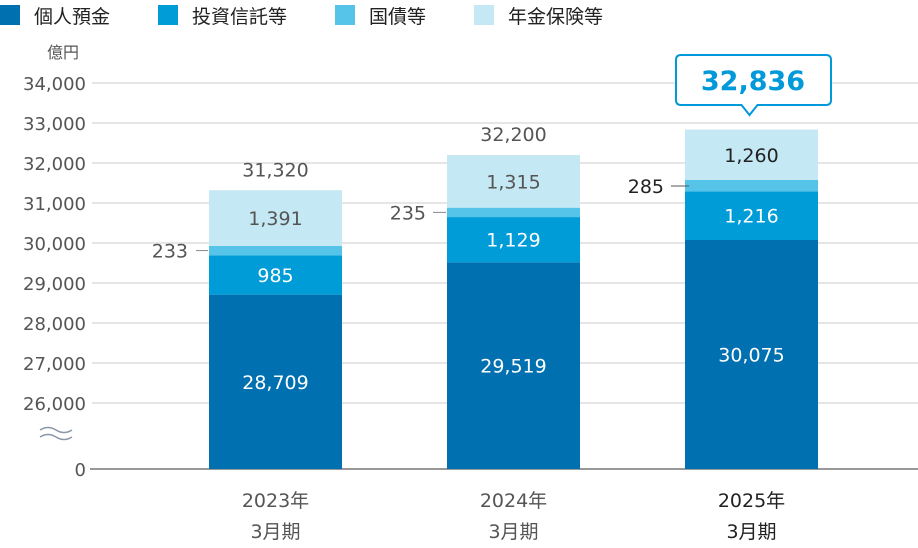  What do you see at coordinates (556, 16) in the screenshot?
I see `legend-label: 年金保険等` at bounding box center [556, 16].